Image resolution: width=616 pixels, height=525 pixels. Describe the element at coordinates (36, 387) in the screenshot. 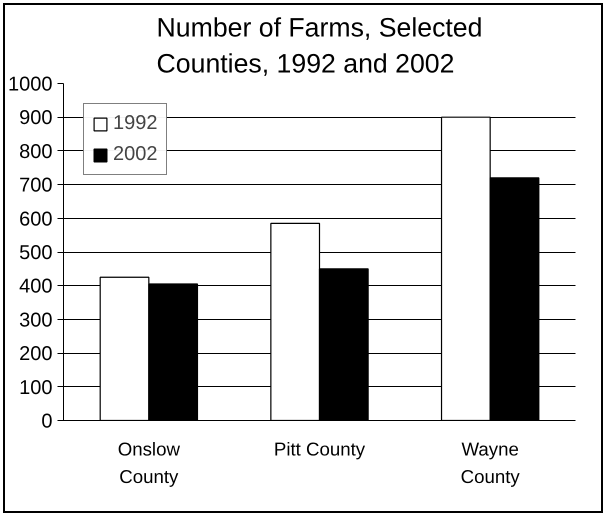

I see `y-tick-label: 100` at that location.